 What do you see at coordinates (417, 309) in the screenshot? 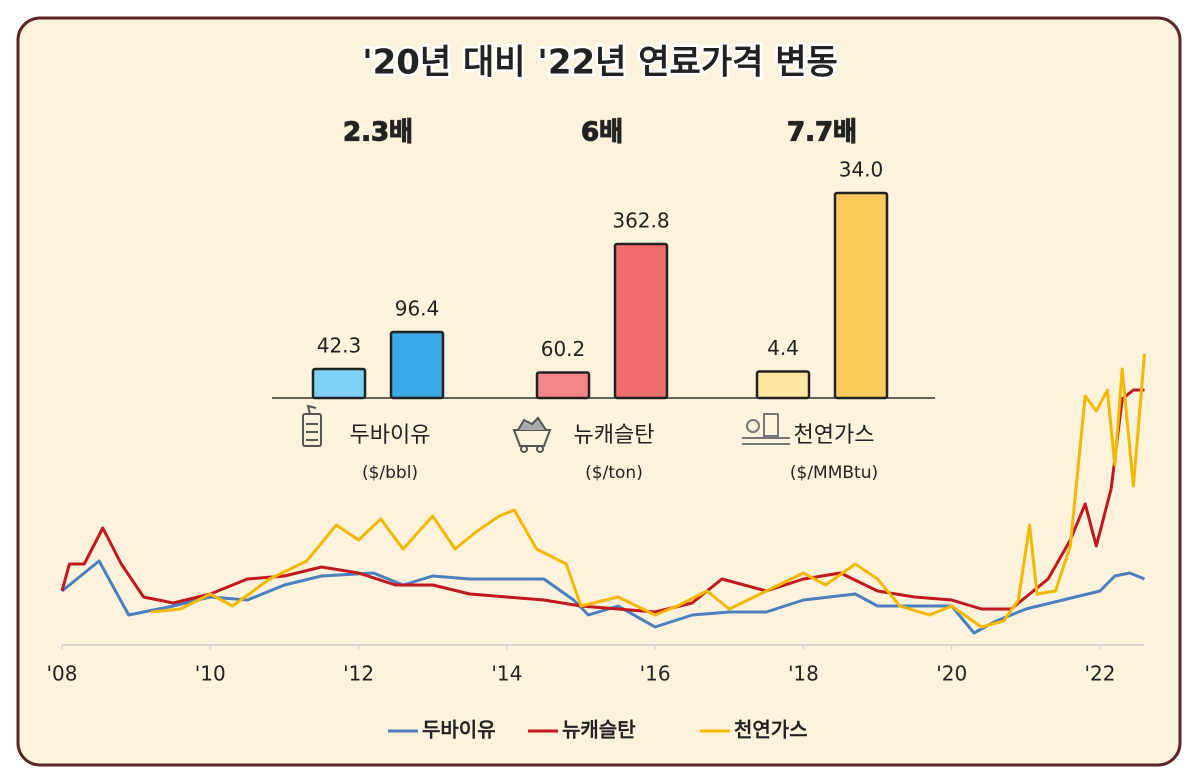
I see `value-label: 96.4` at bounding box center [417, 309].